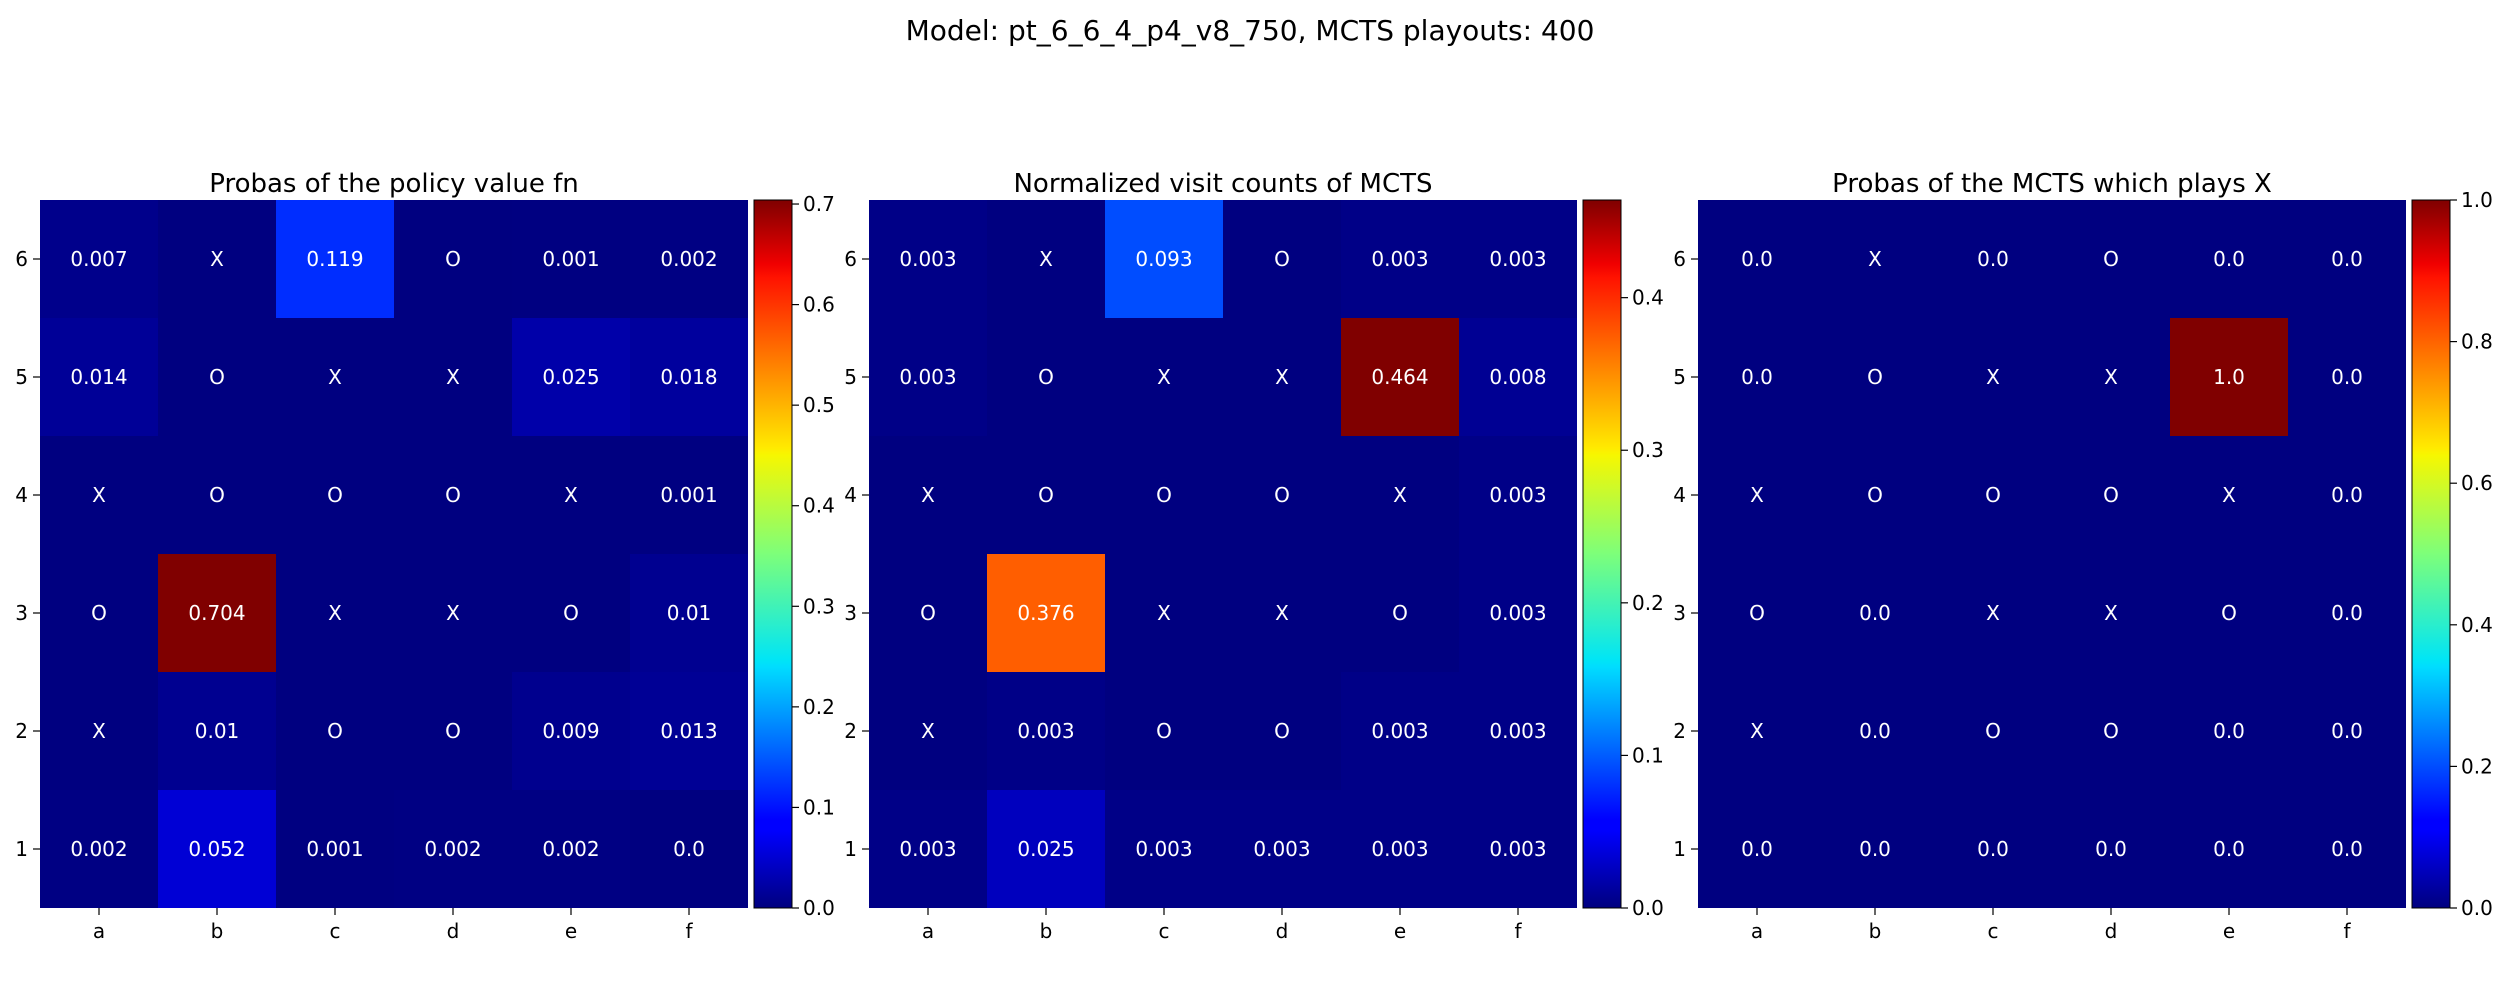  What do you see at coordinates (819, 606) in the screenshot?
I see `colorbar-tick-label: 0.3` at bounding box center [819, 606].